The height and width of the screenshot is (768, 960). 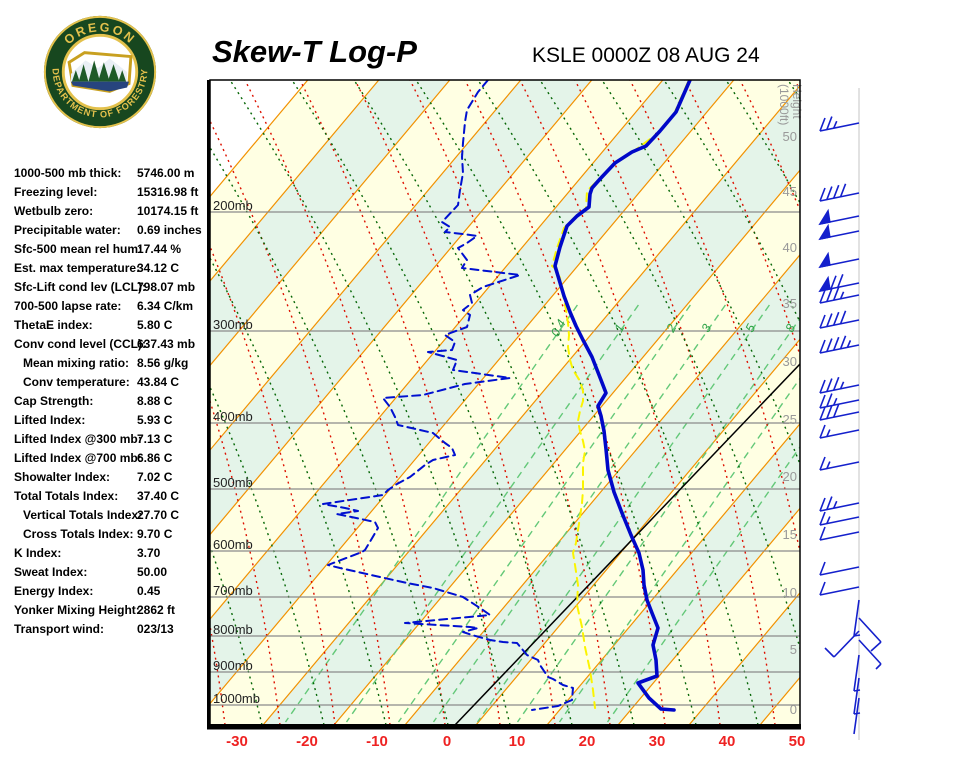 What do you see at coordinates (790, 476) in the screenshot?
I see `height-tick-label: 20` at bounding box center [790, 476].